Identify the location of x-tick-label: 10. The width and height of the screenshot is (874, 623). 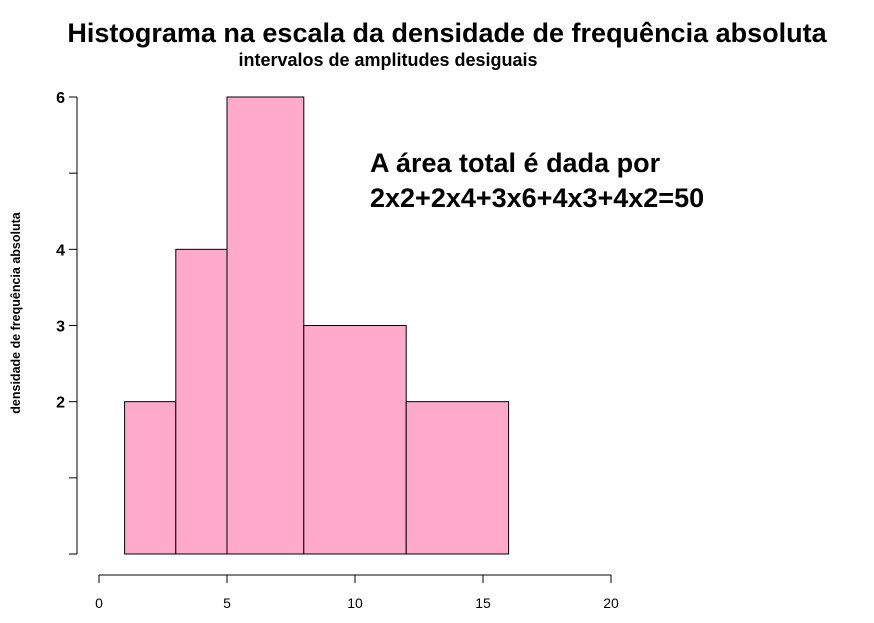
(355, 603).